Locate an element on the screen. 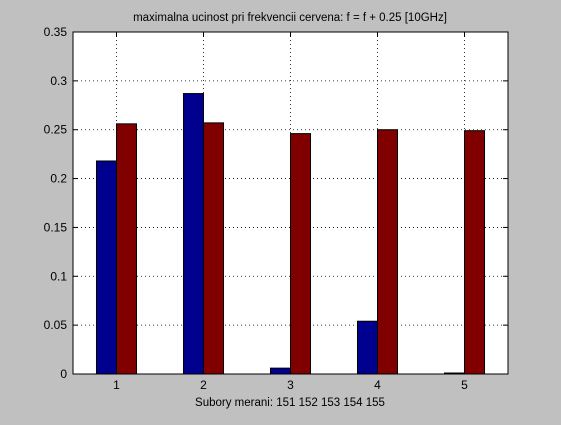 The width and height of the screenshot is (561, 425). y-tick-label: 0.15 is located at coordinates (56, 227).